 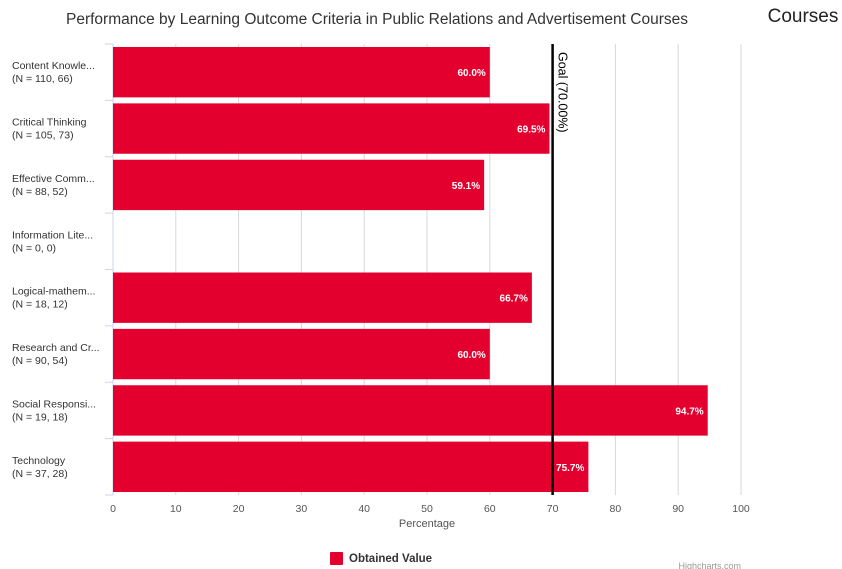 I want to click on bar-data-label: 59.1%, so click(x=466, y=186).